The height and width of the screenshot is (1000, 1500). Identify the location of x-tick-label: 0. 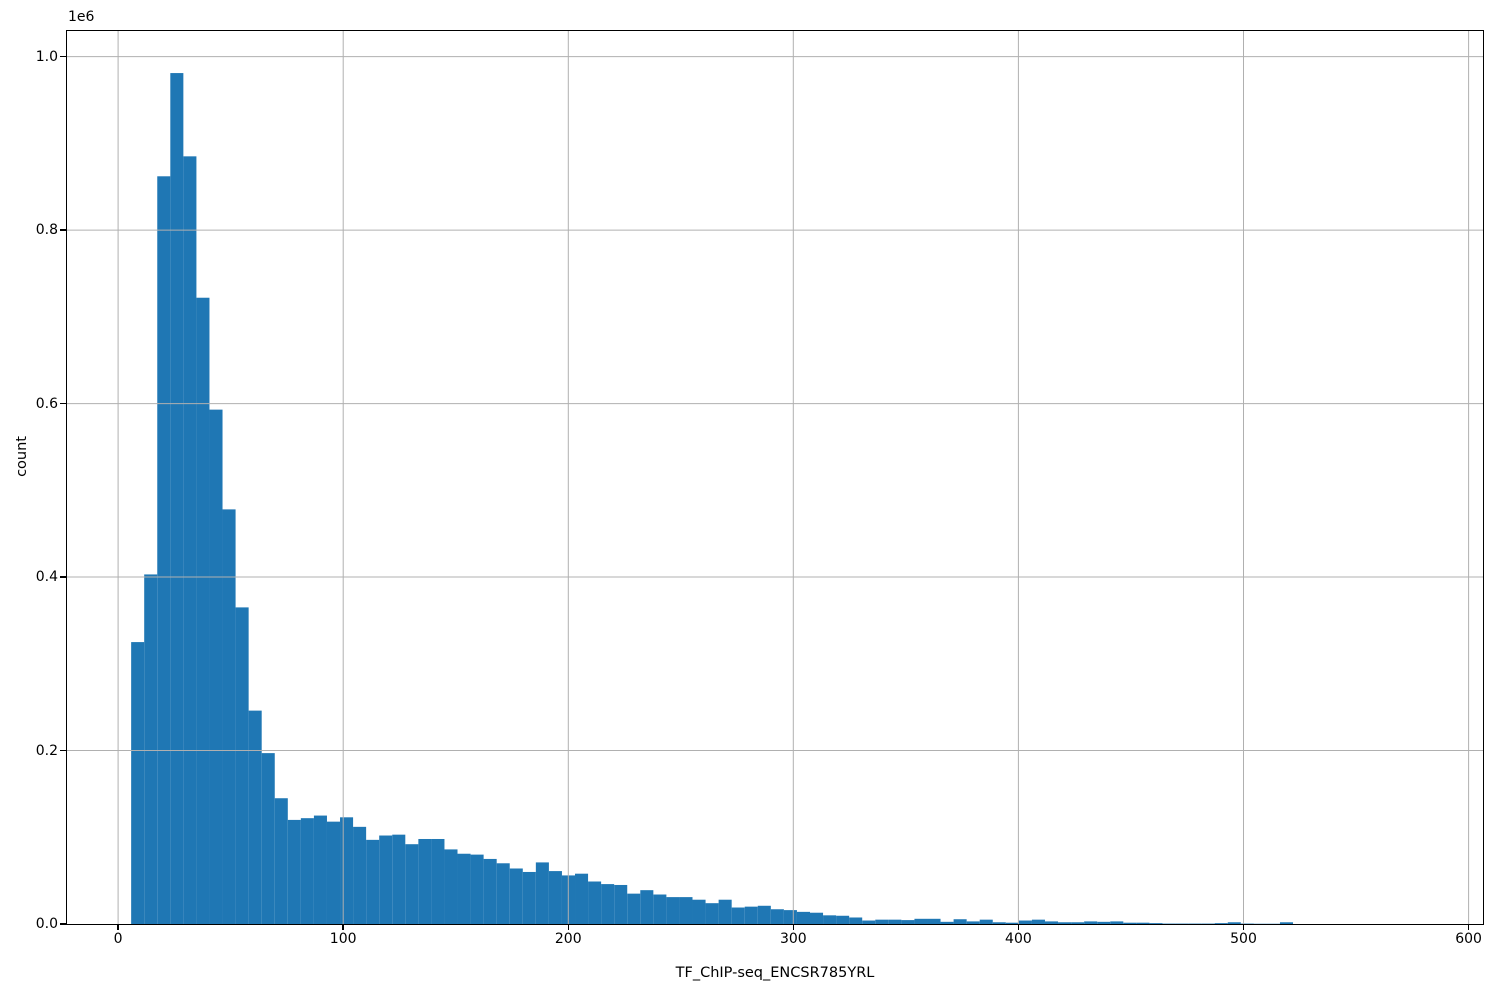
(118, 939).